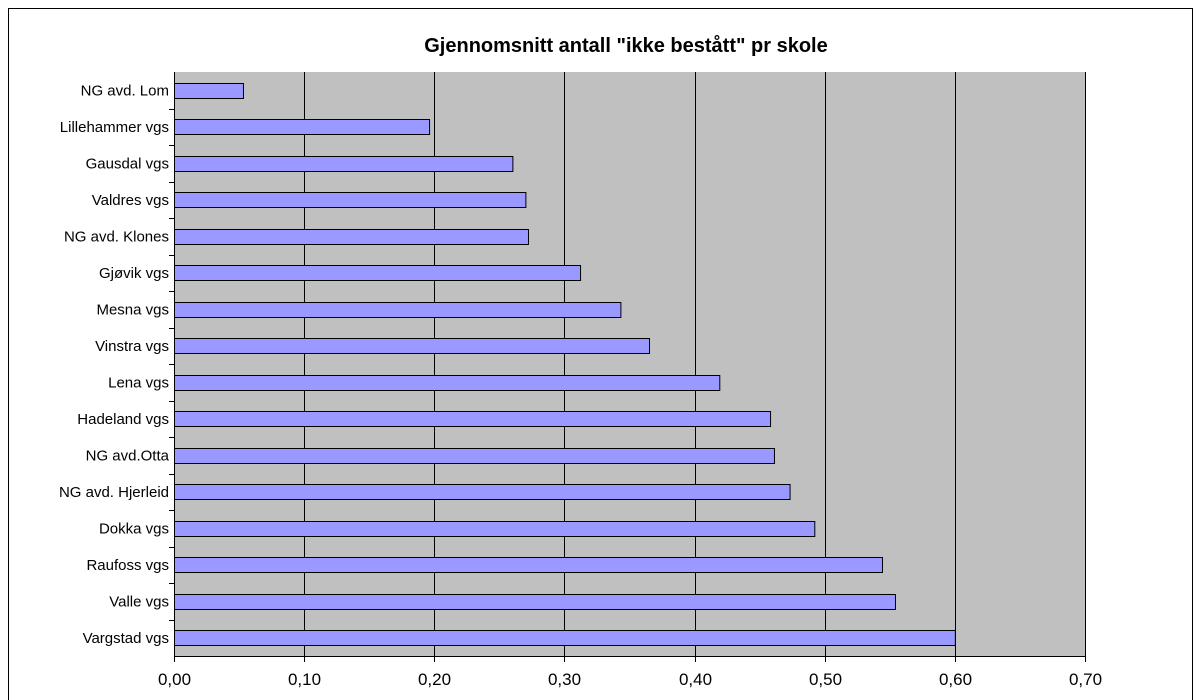  What do you see at coordinates (138, 382) in the screenshot?
I see `category-label: Lena vgs` at bounding box center [138, 382].